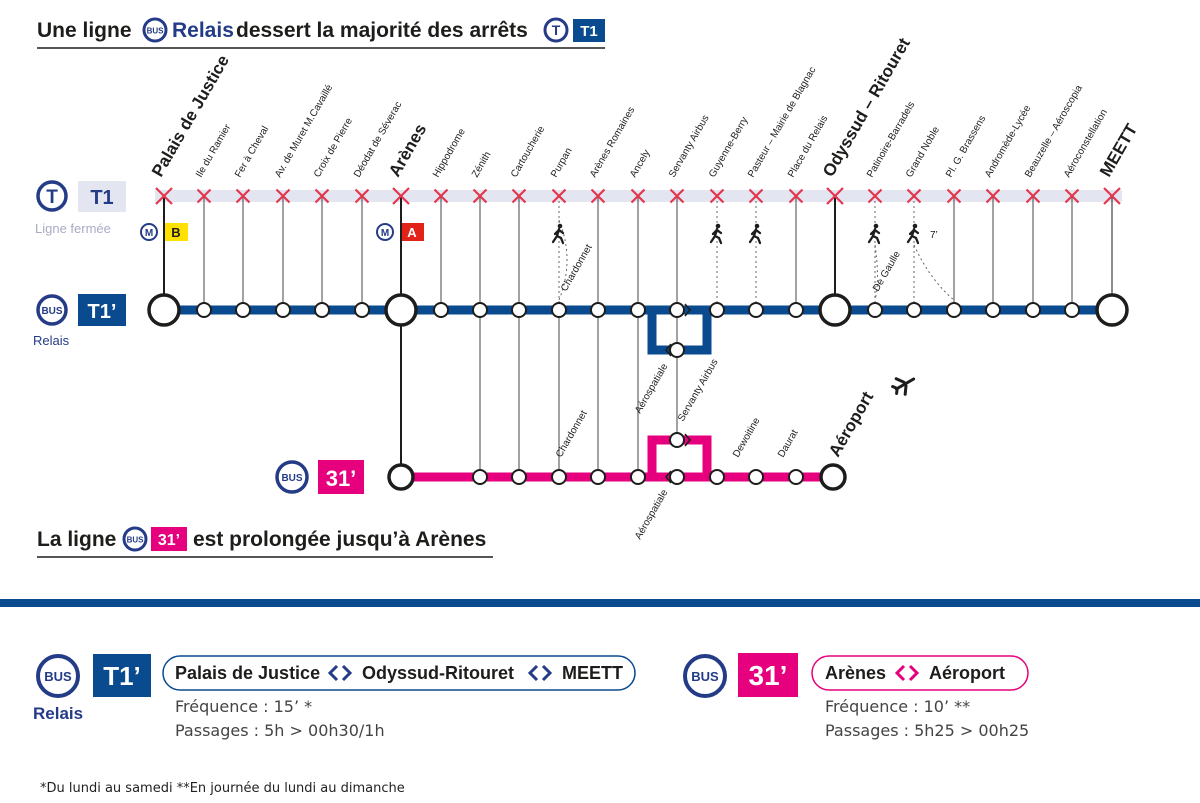 Image resolution: width=1200 pixels, height=803 pixels. Describe the element at coordinates (407, 150) in the screenshot. I see `stop-label: Arènes` at that location.